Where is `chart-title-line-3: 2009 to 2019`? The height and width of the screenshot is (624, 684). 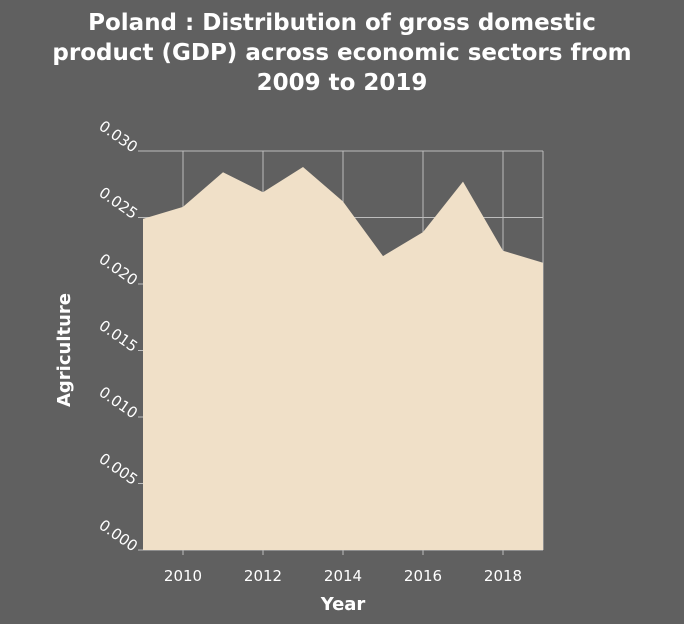 chart-title-line-3: 2009 to 2019 is located at coordinates (342, 83).